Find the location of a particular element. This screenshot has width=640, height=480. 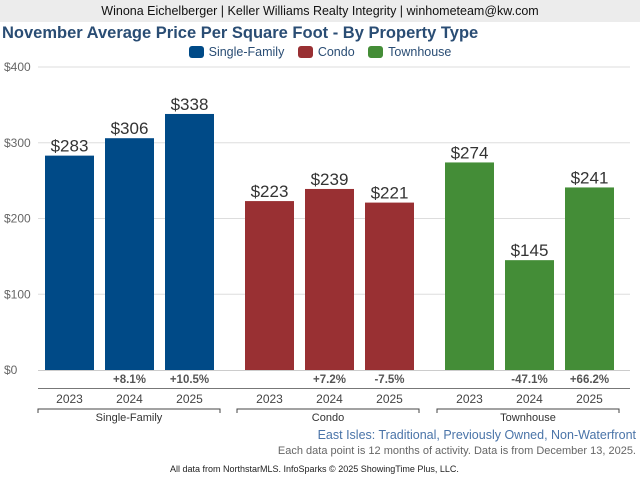

value-label: $223 is located at coordinates (270, 191).